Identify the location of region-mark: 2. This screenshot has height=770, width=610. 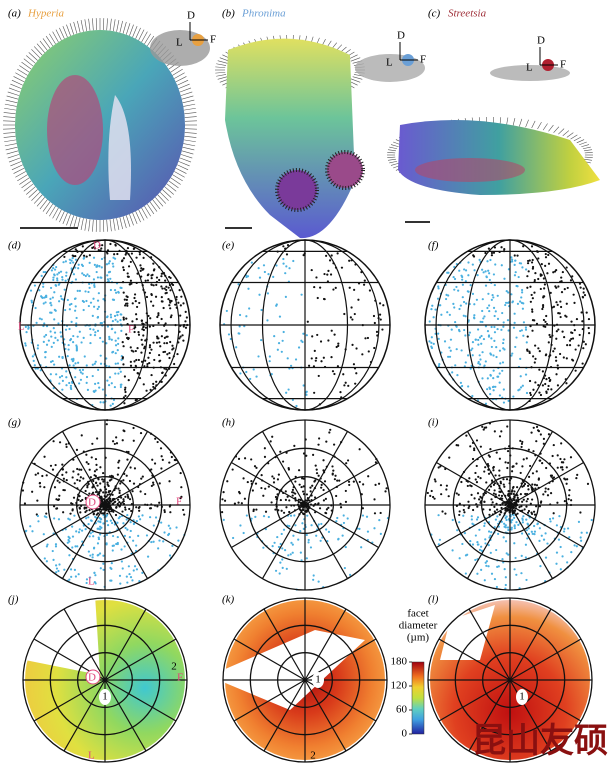
(174, 667).